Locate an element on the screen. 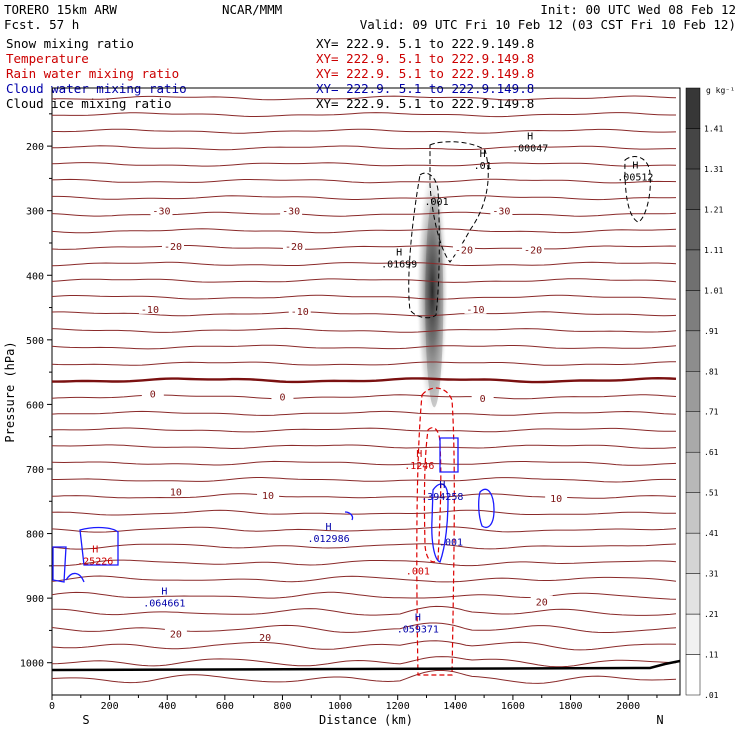 This screenshot has height=740, width=740. x-tick-label: 600 is located at coordinates (225, 706).